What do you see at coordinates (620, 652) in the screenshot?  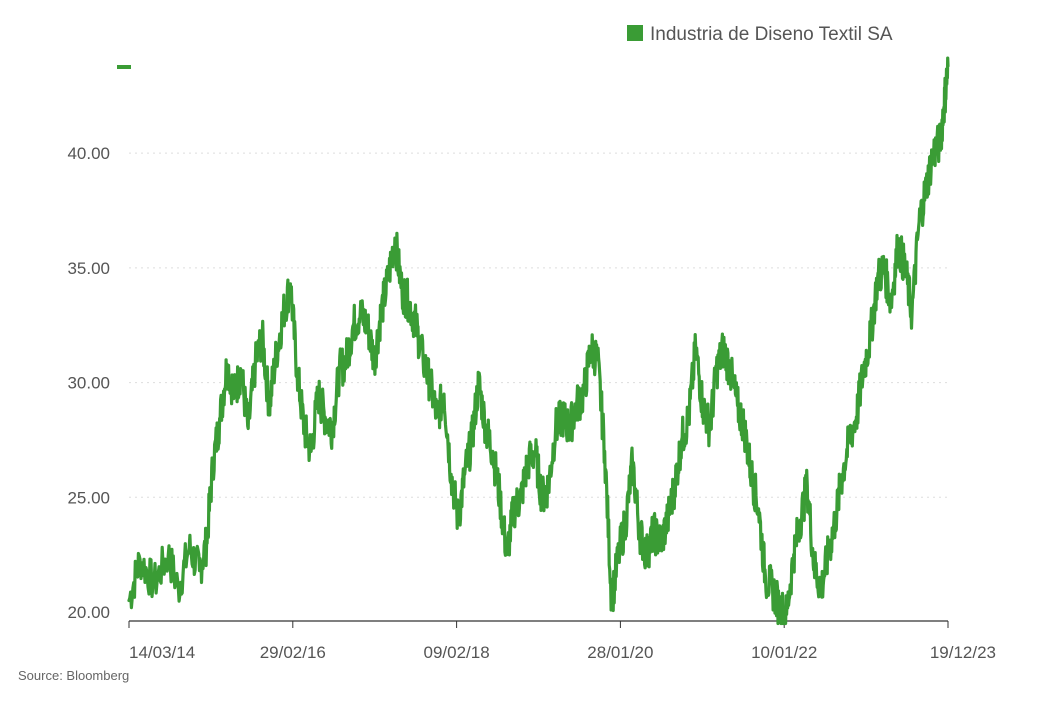 I see `x-tick-label: 28/01/20` at bounding box center [620, 652].